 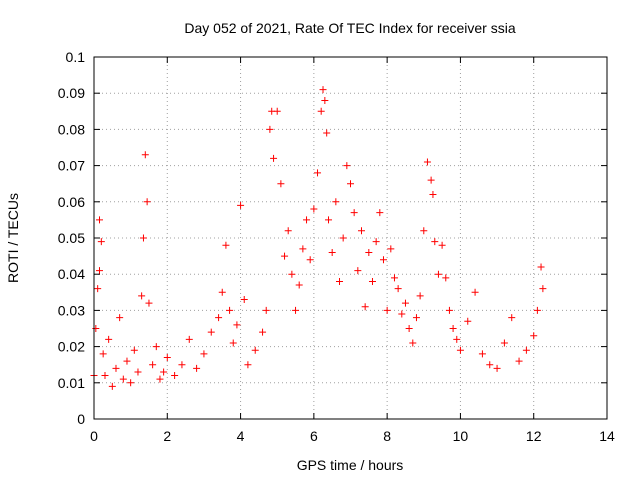 What do you see at coordinates (241, 436) in the screenshot?
I see `x-tick-label: 4` at bounding box center [241, 436].